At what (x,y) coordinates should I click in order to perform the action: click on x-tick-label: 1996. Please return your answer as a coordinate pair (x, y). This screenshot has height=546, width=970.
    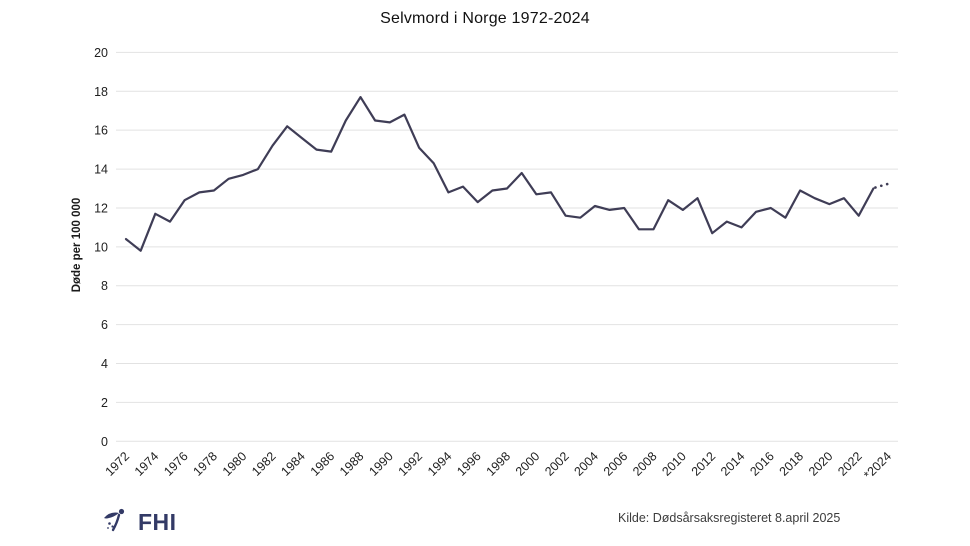
    Looking at the image, I should click on (469, 464).